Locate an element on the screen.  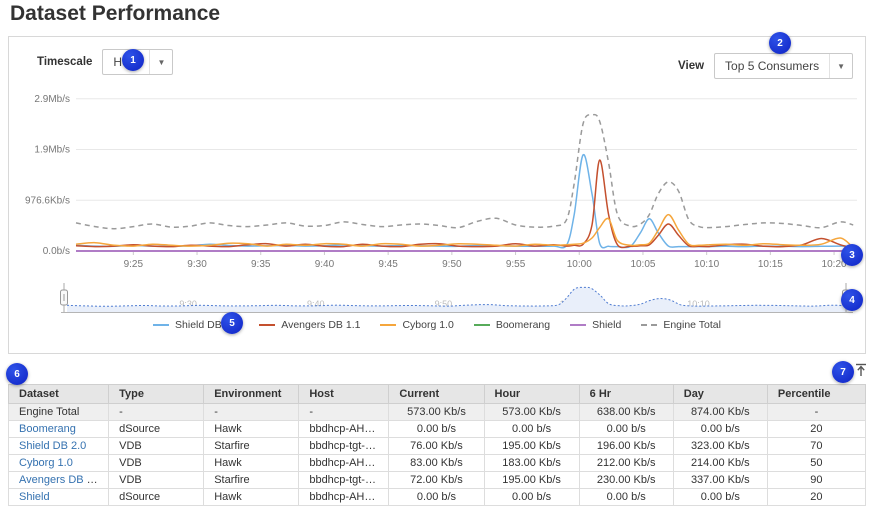
dataset-link: Boomerang is located at coordinates (47, 429).